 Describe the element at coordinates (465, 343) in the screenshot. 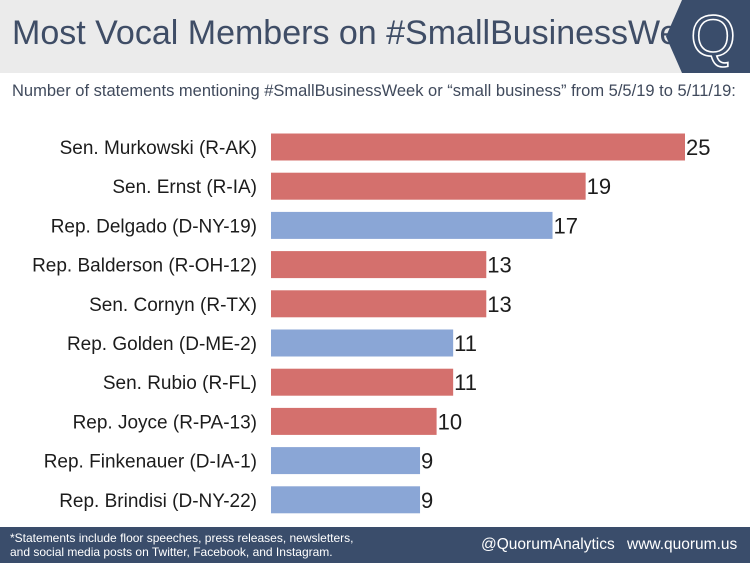

I see `value-label-rep-golden-d-me-2: 11` at that location.